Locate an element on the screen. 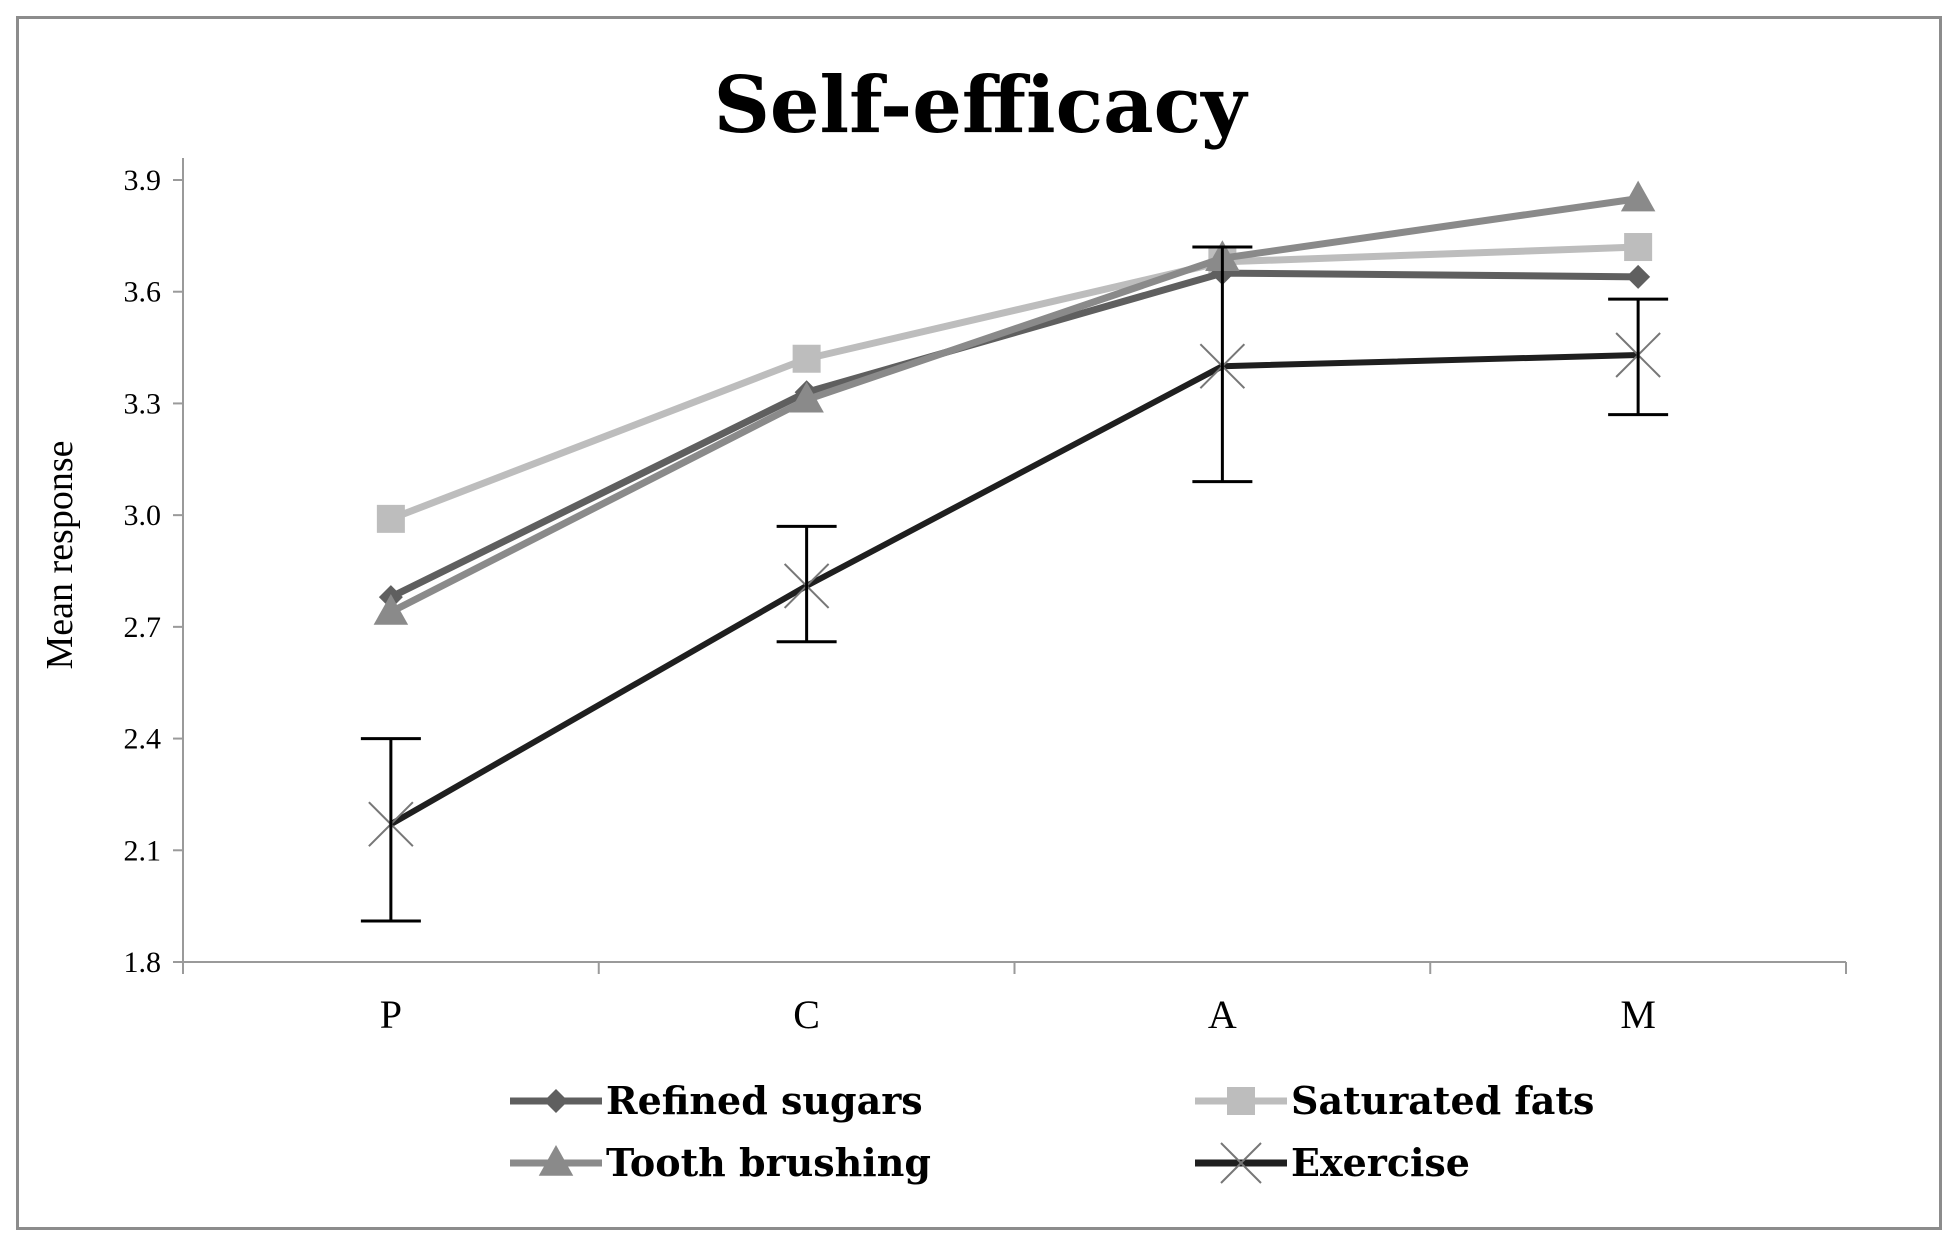  legend-label: Exercise is located at coordinates (1380, 1162).